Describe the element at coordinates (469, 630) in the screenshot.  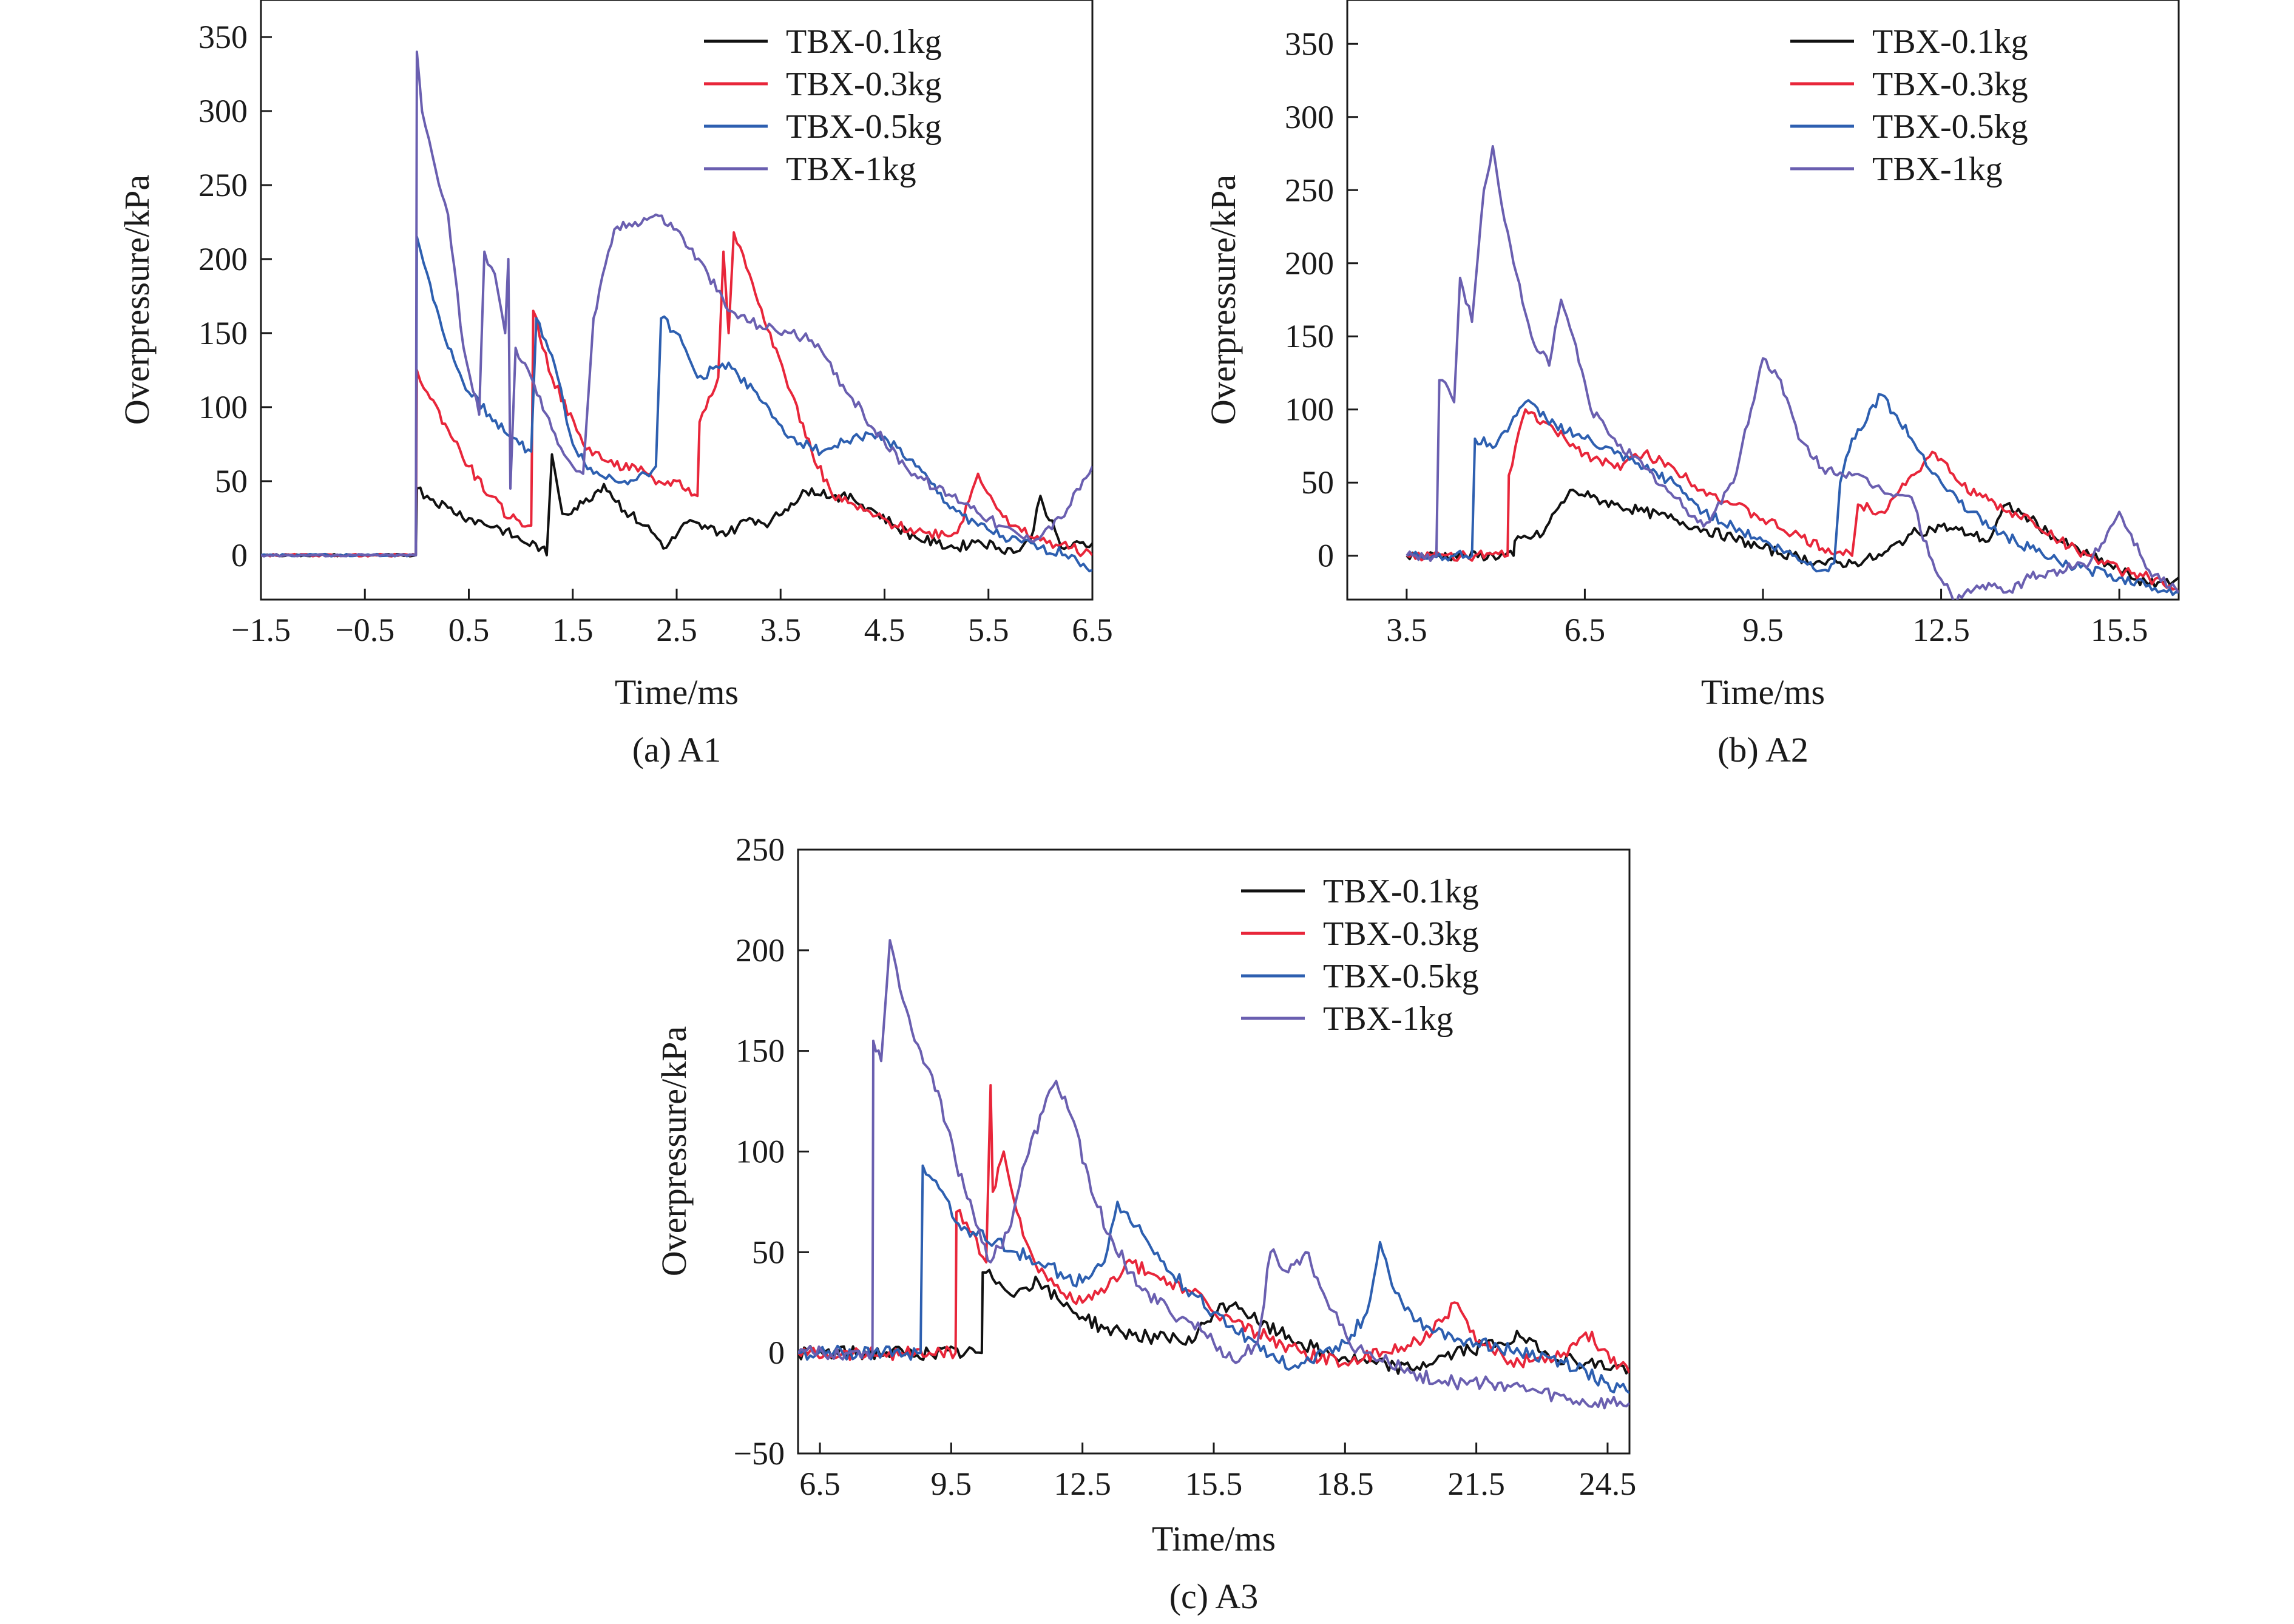
I see `x-tick-label: 0.5` at that location.